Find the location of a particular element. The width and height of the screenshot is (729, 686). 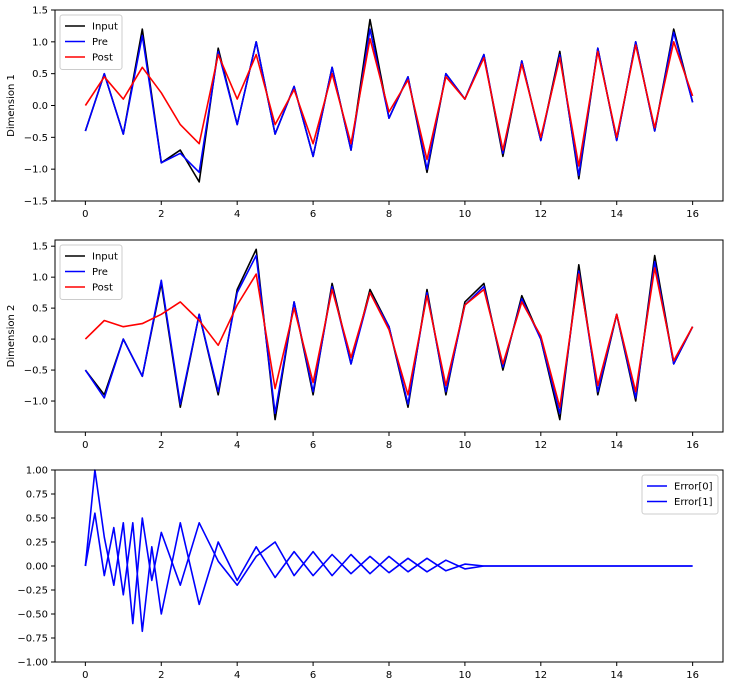

y-tick-label: 0.00 is located at coordinates (37, 567).